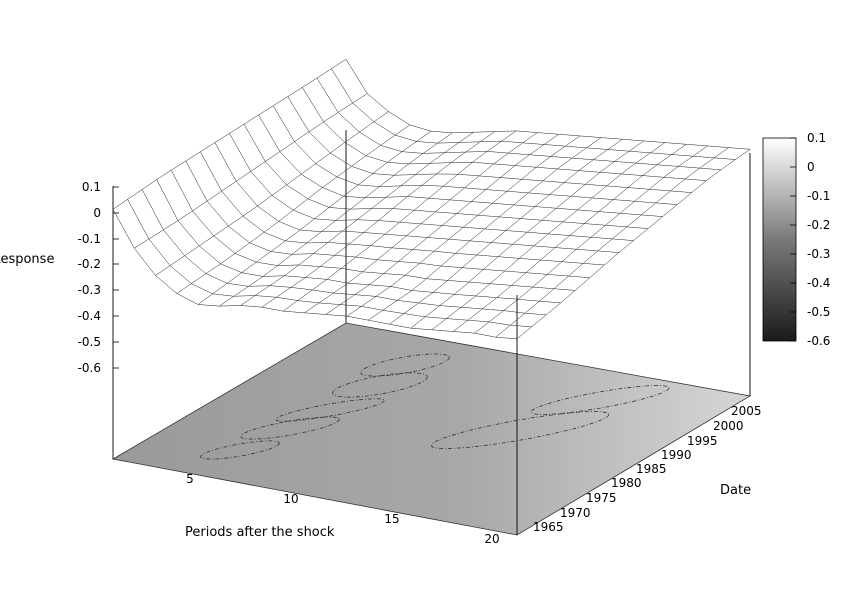 Image resolution: width=864 pixels, height=604 pixels. What do you see at coordinates (89, 290) in the screenshot?
I see `z-tick-label: -0.3` at bounding box center [89, 290].